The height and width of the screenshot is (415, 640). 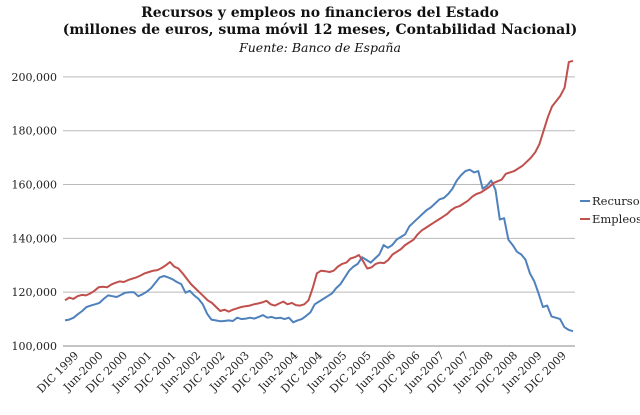 I want to click on y-tick-label: 200,000, so click(x=35, y=77).